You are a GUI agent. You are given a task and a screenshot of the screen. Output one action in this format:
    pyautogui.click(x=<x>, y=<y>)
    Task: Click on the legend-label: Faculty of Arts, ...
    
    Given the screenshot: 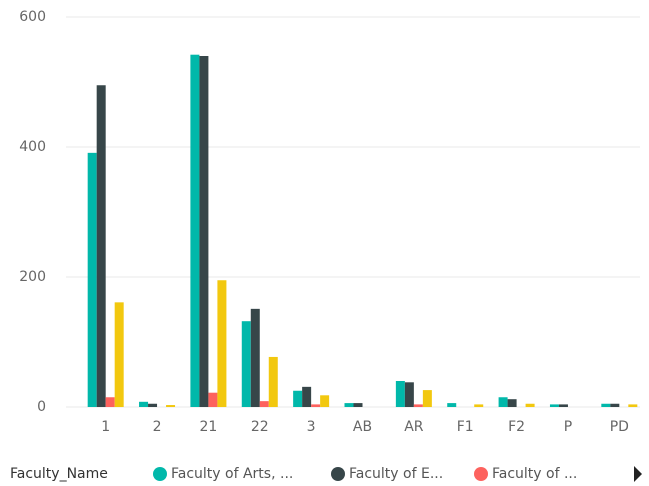 What is the action you would take?
    pyautogui.click(x=232, y=474)
    